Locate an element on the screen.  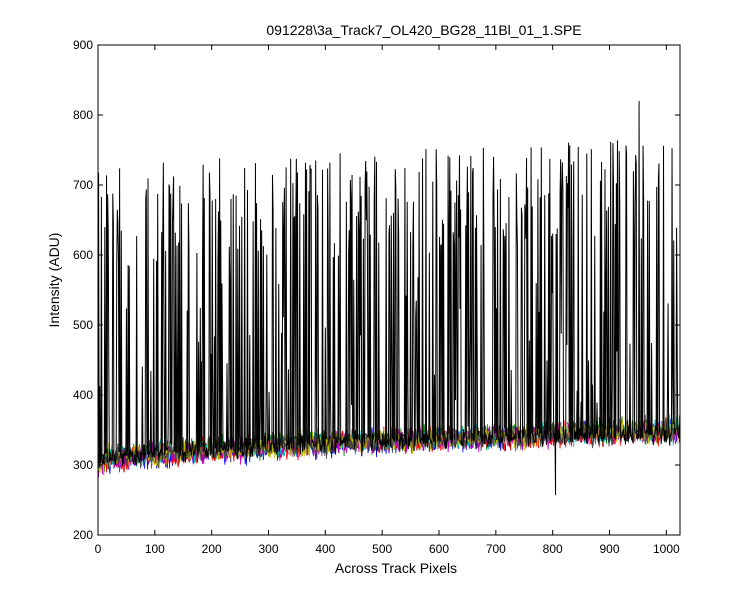
y-tick-label-400: 400 is located at coordinates (83, 395).